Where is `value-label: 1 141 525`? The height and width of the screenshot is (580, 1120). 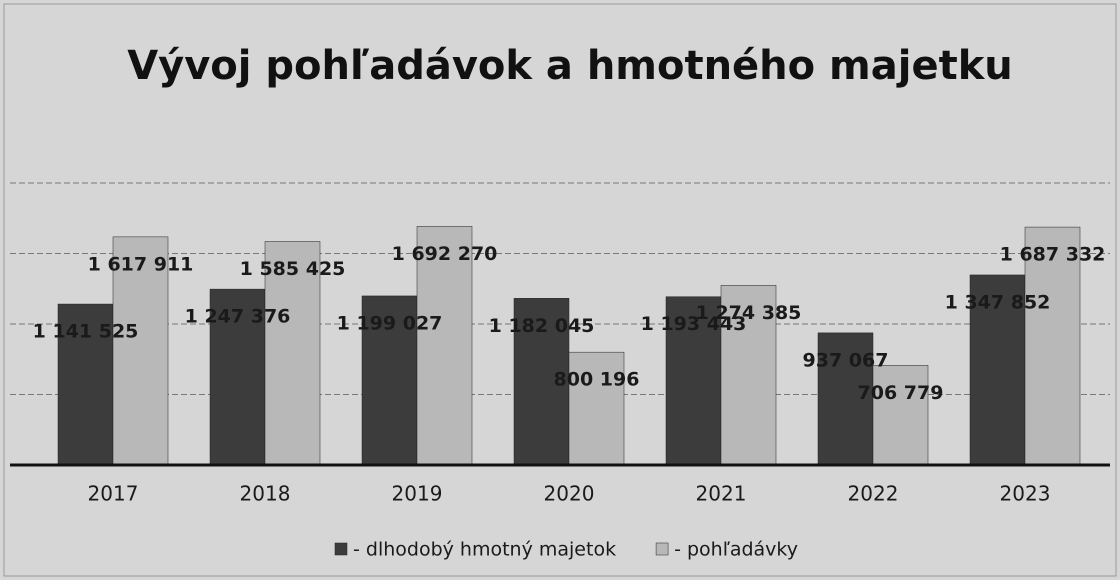 value-label: 1 141 525 is located at coordinates (86, 332).